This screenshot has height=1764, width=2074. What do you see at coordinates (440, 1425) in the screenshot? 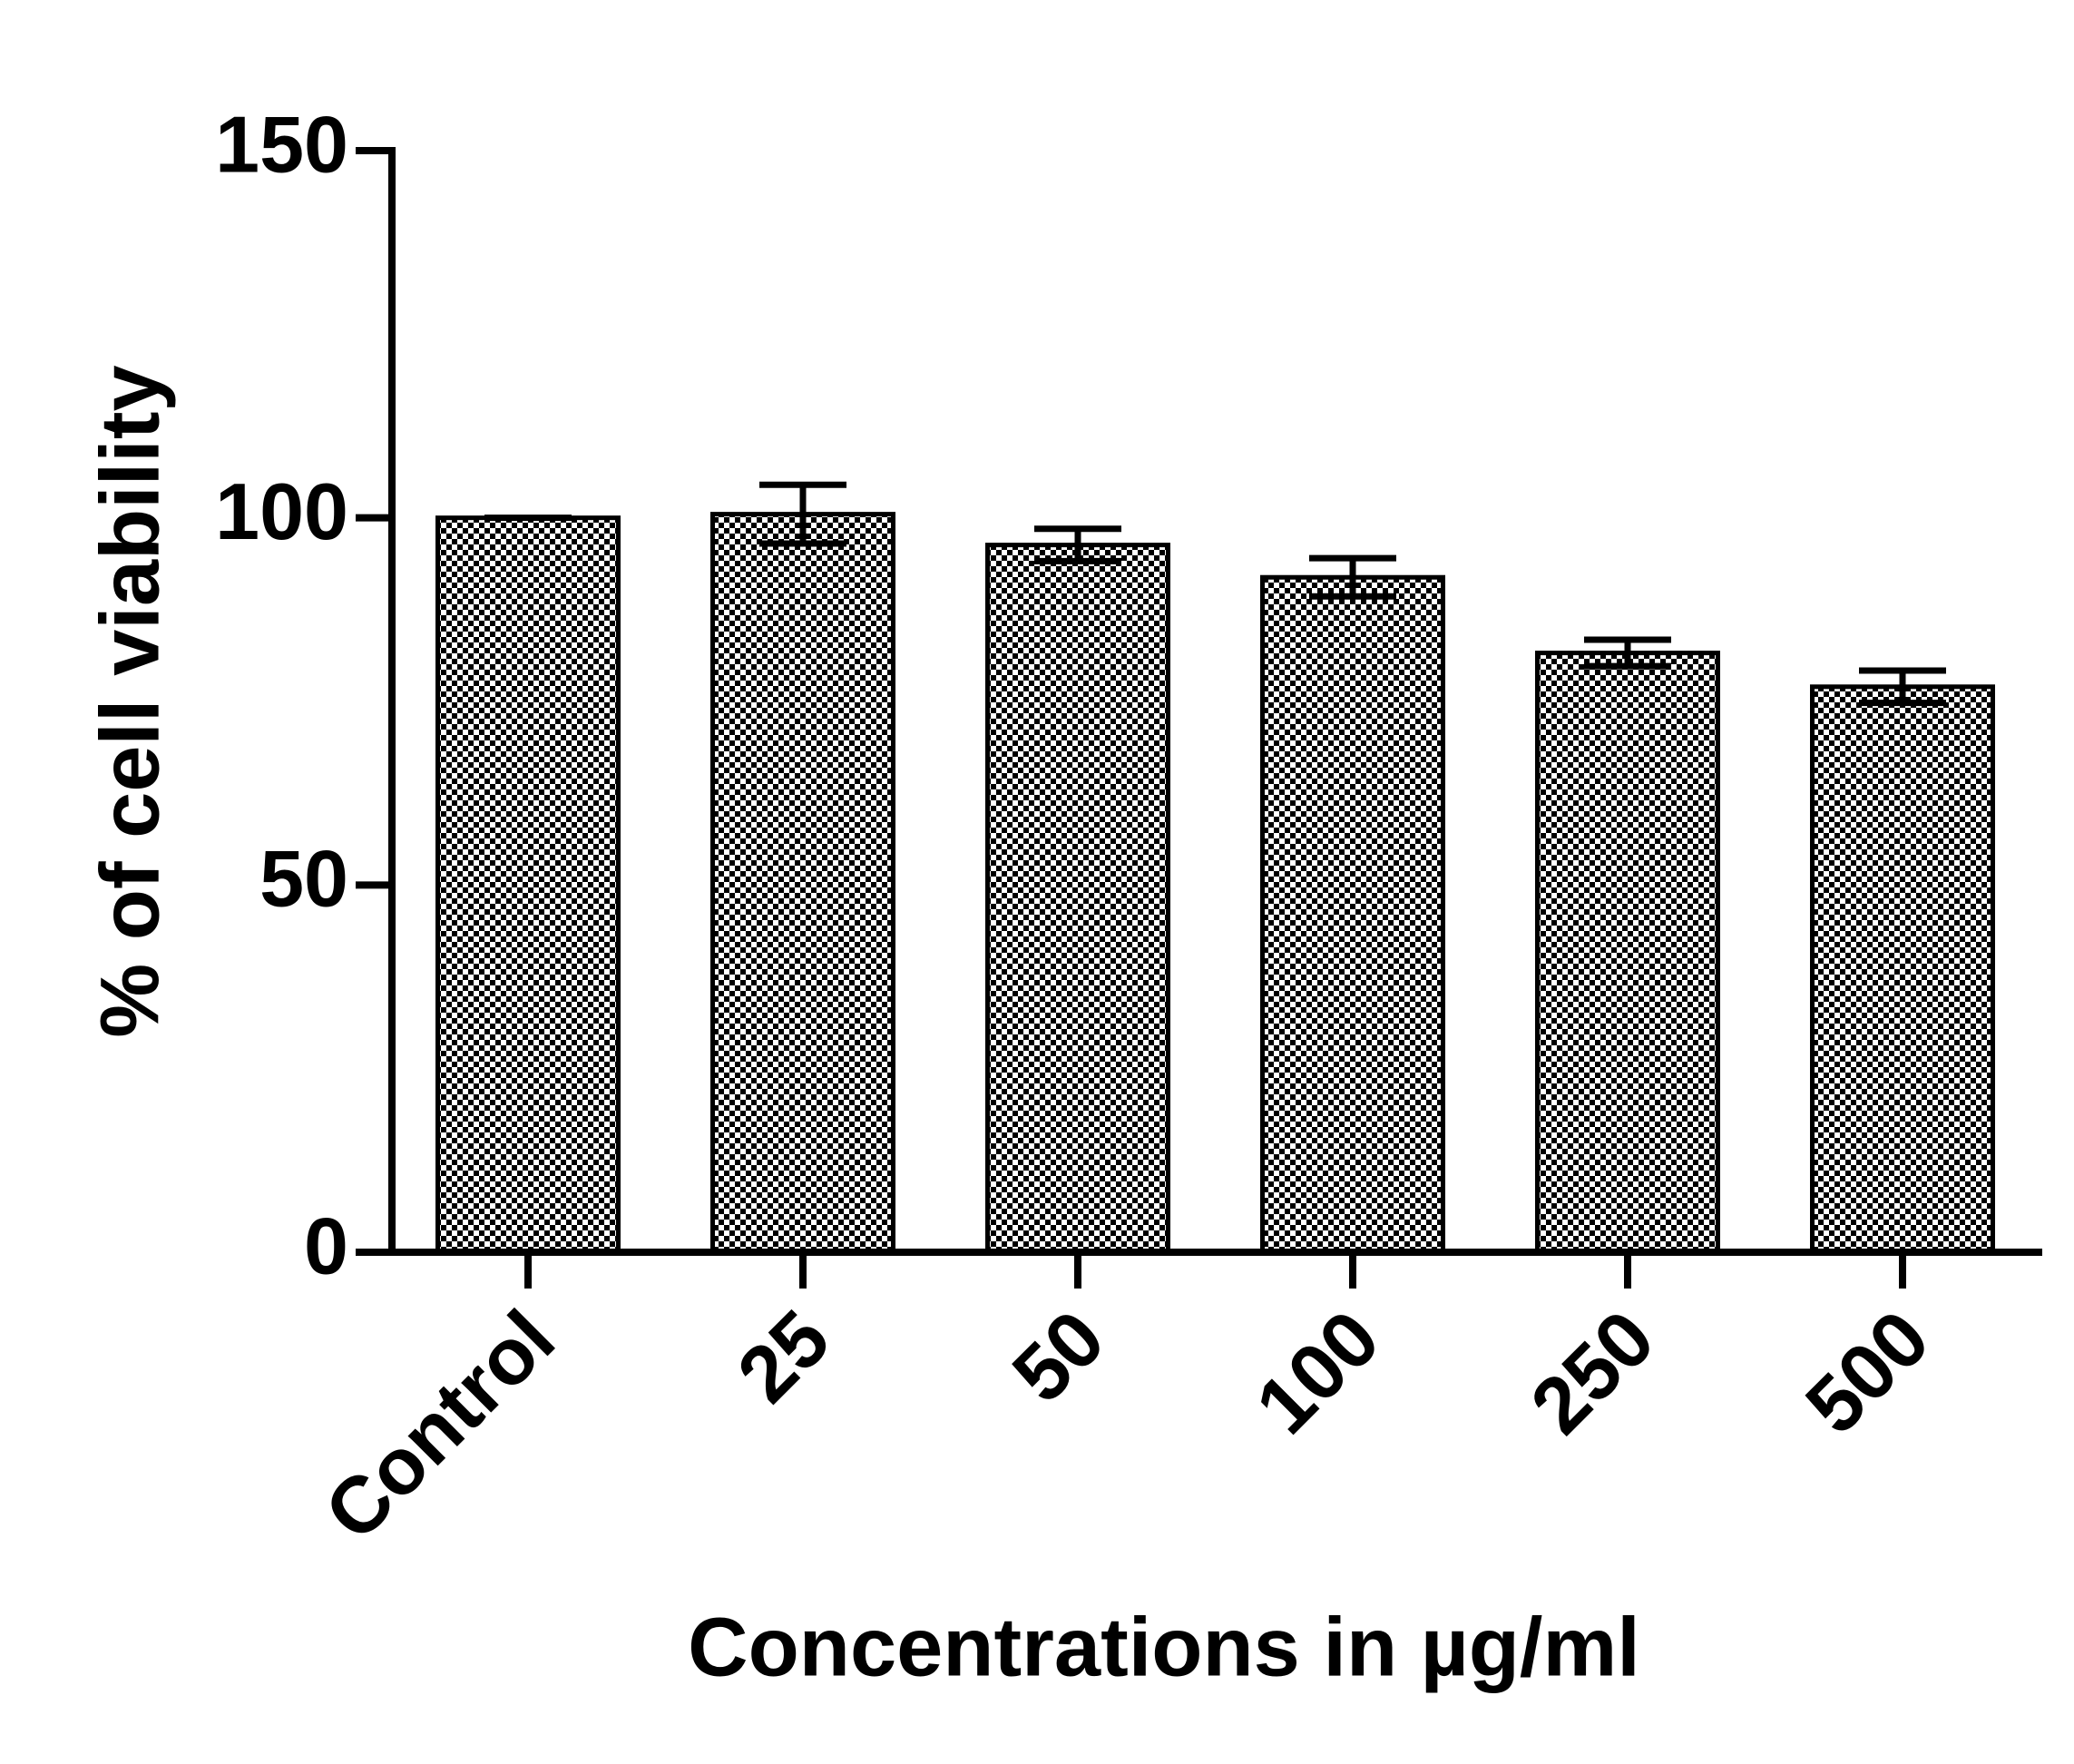
I see `x-tick-label: Control` at bounding box center [440, 1425].